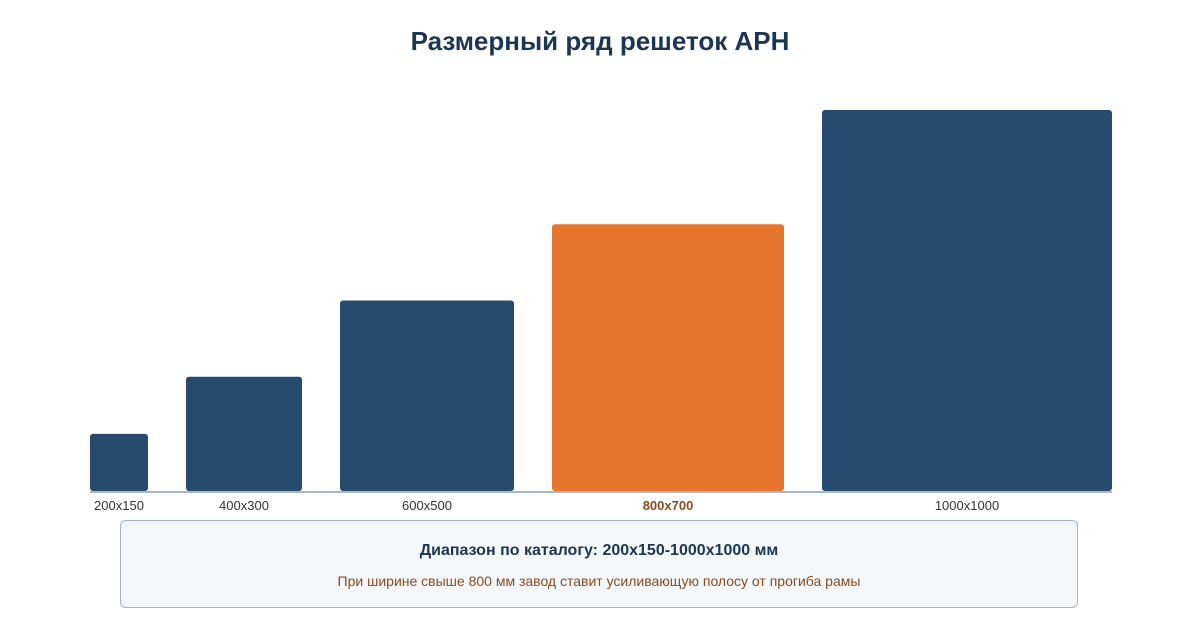  I want to click on tick-label-1000x1000: 1000x1000, so click(967, 505).